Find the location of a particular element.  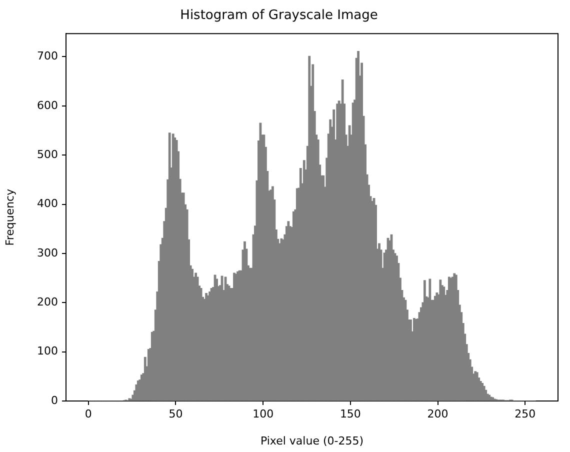

chart-title: Histogram of Grayscale Image is located at coordinates (279, 16).